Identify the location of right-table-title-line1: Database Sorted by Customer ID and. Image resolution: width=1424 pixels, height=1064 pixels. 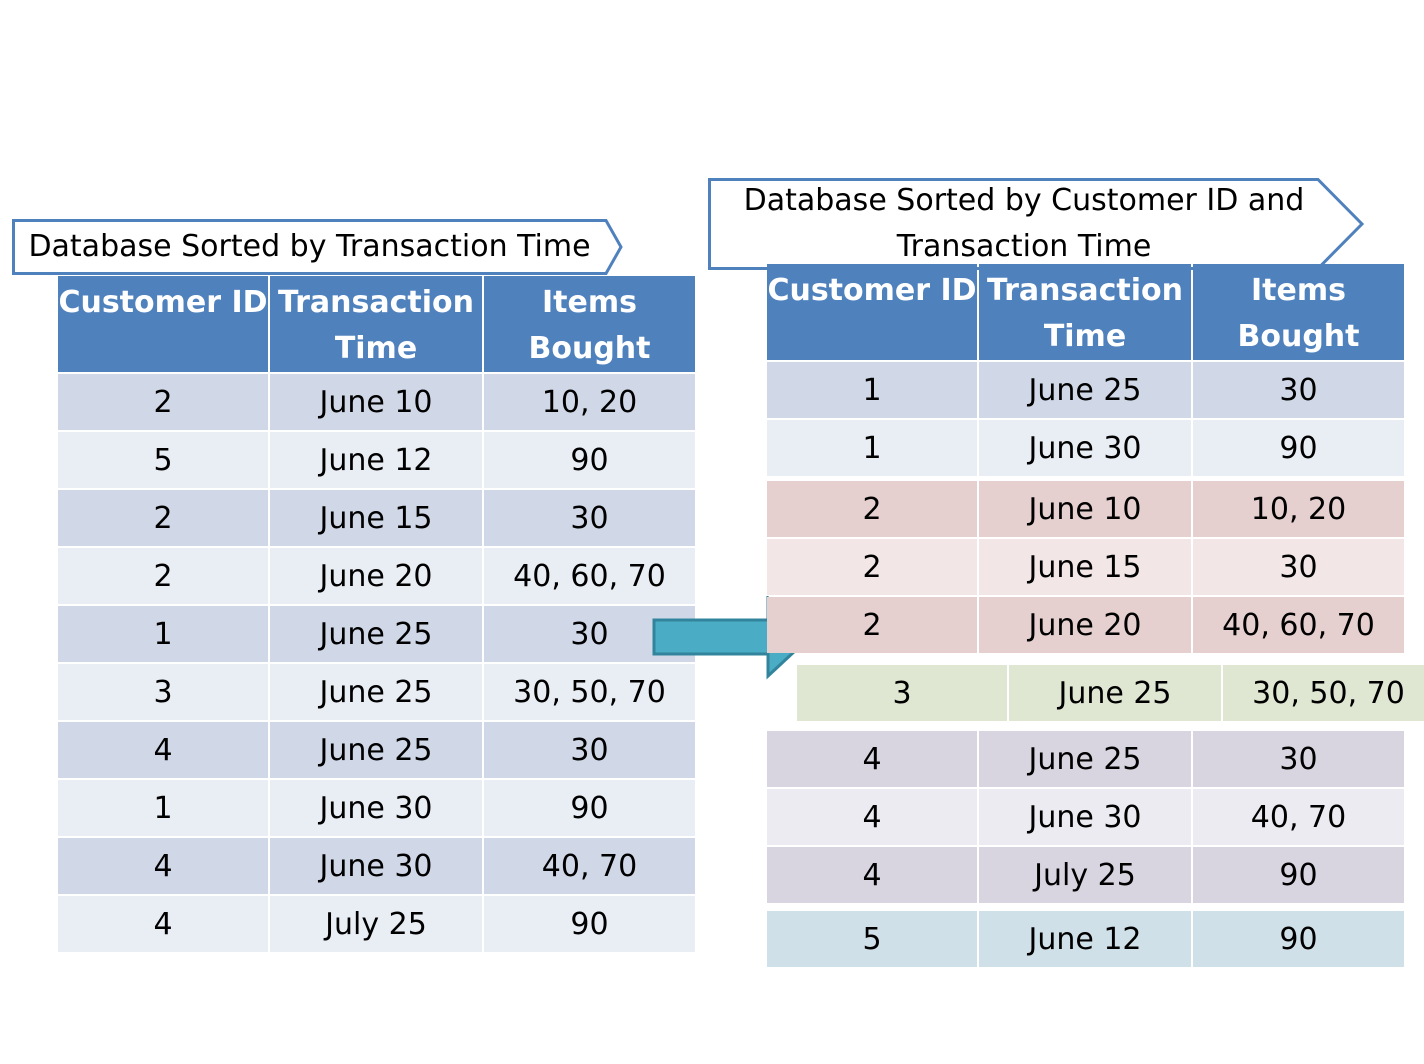
(1024, 200).